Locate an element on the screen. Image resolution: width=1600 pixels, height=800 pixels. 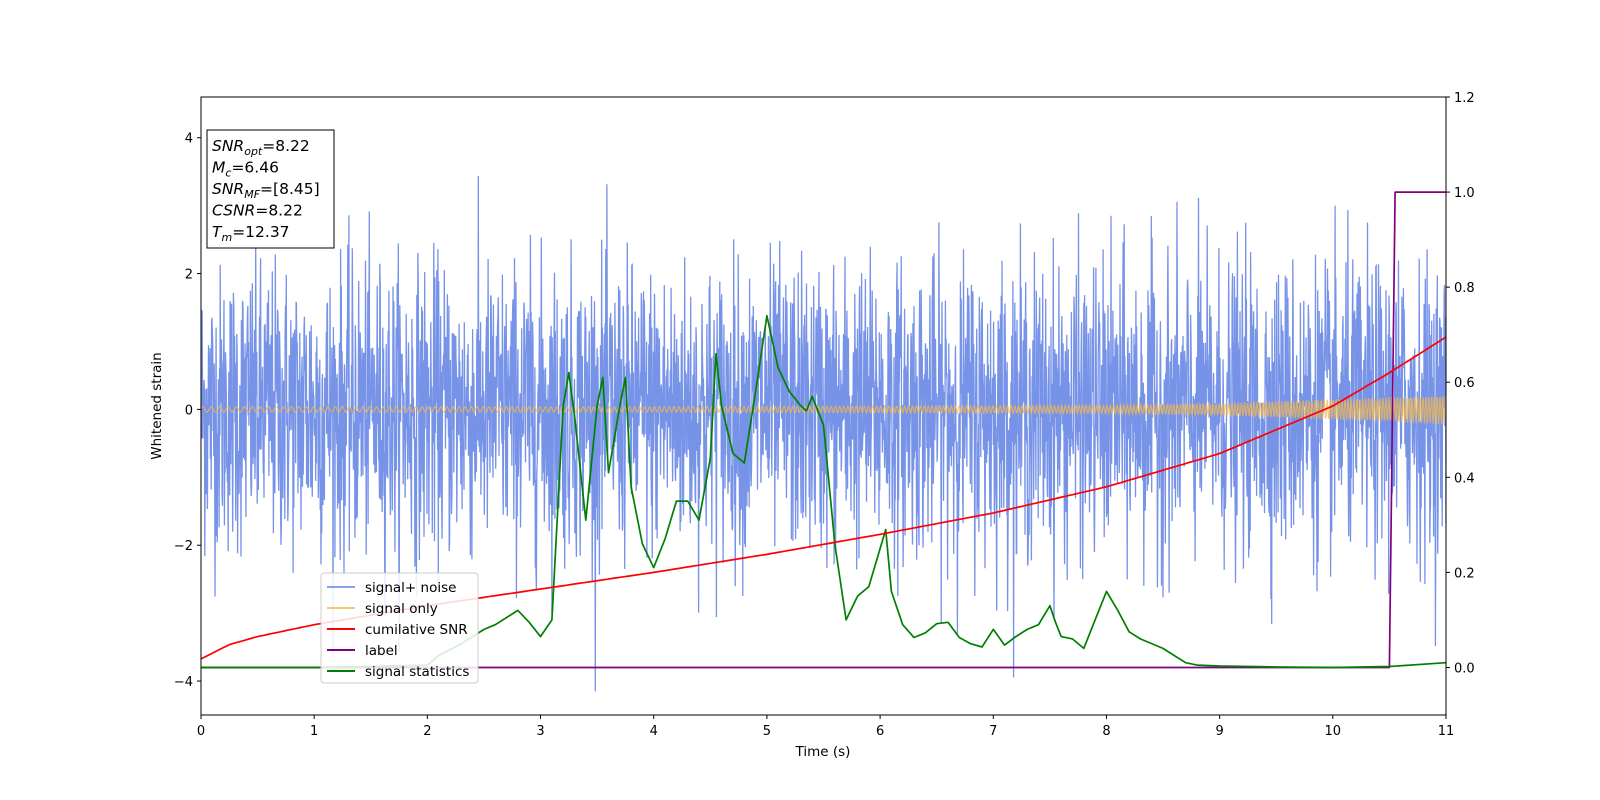
legend-label: label is located at coordinates (381, 651).